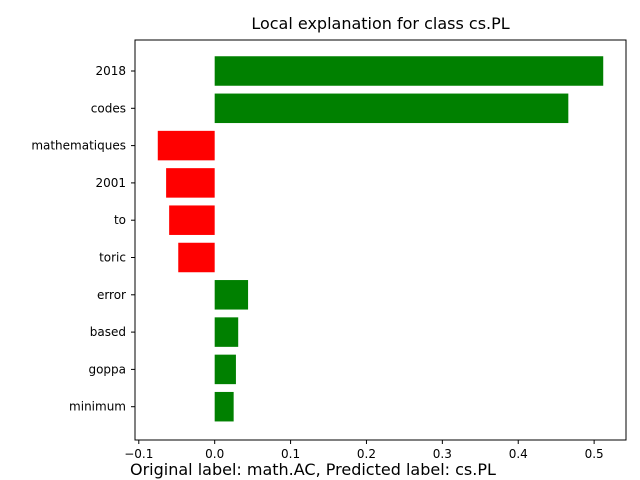 The width and height of the screenshot is (640, 480). Describe the element at coordinates (225, 369) in the screenshot. I see `bar-goppa` at that location.